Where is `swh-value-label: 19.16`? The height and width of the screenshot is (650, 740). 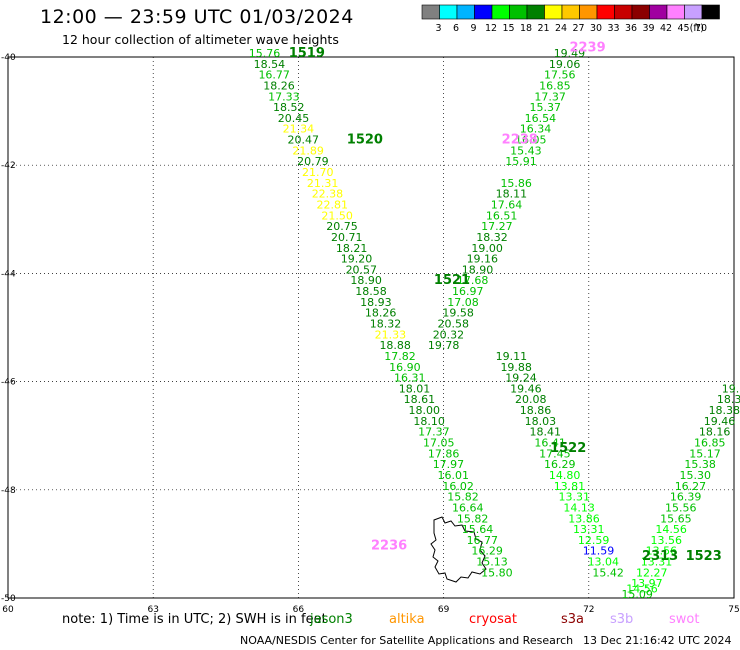 swh-value-label: 19.16 is located at coordinates (483, 259).